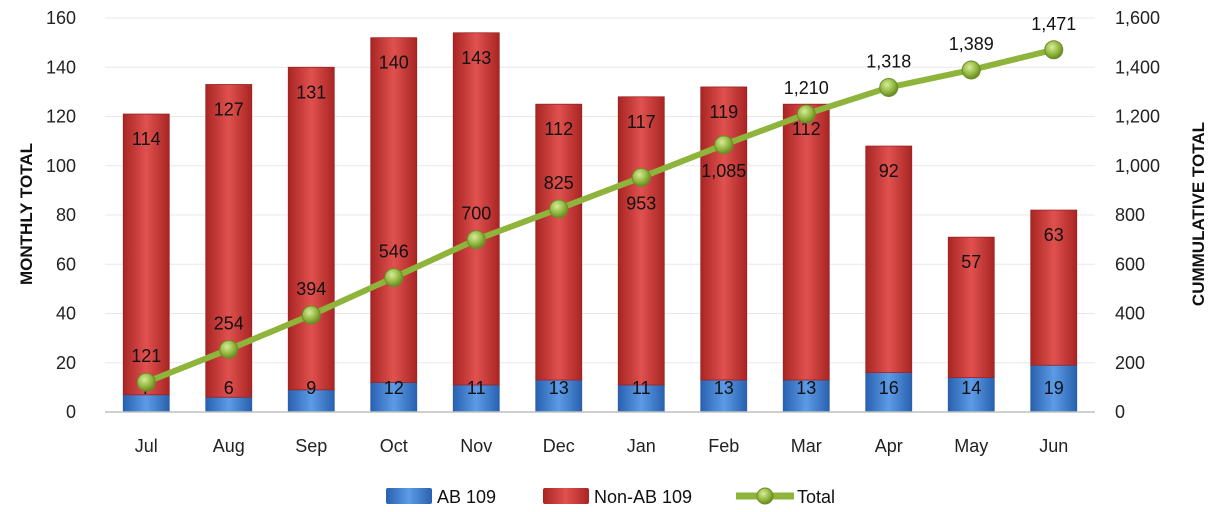 This screenshot has height=512, width=1220. Describe the element at coordinates (971, 262) in the screenshot. I see `bar-label-non-ab109: 57` at that location.